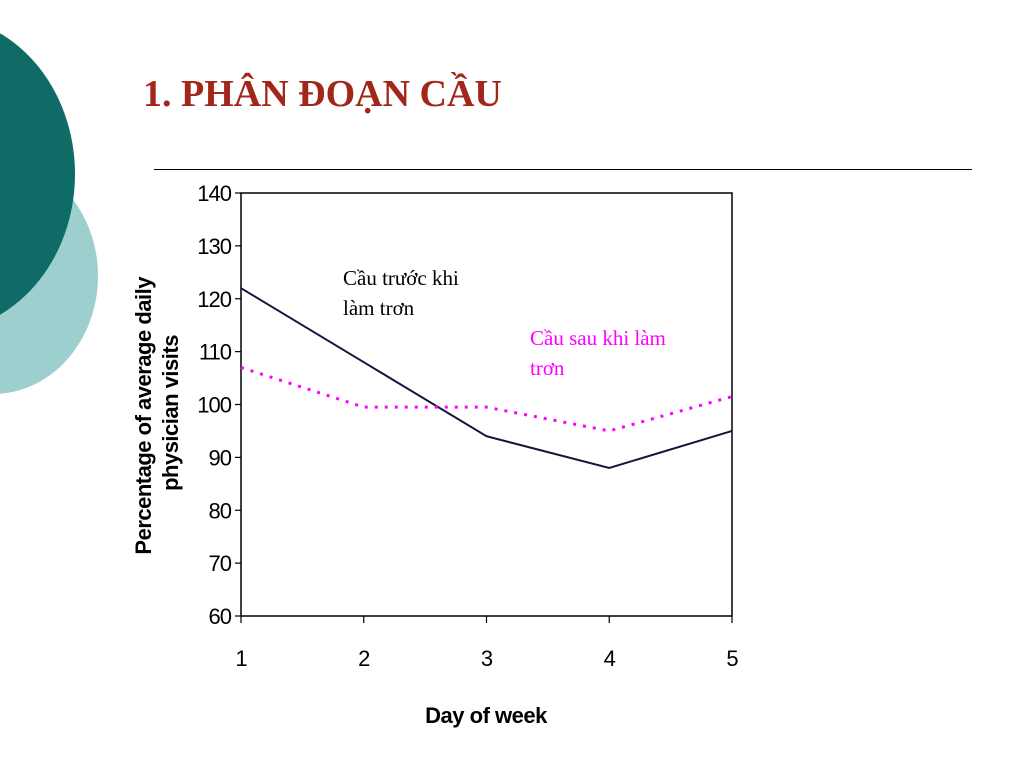 Image resolution: width=1024 pixels, height=768 pixels. Describe the element at coordinates (322, 94) in the screenshot. I see `slide-title: 1. PHÂN ĐOẠN CẦU` at that location.